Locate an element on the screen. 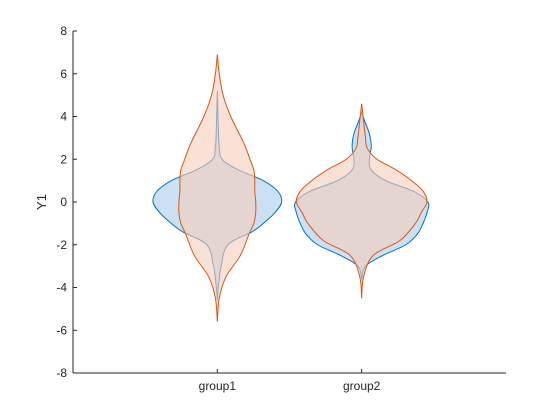  x-tick-label-group2: group2 is located at coordinates (362, 386).